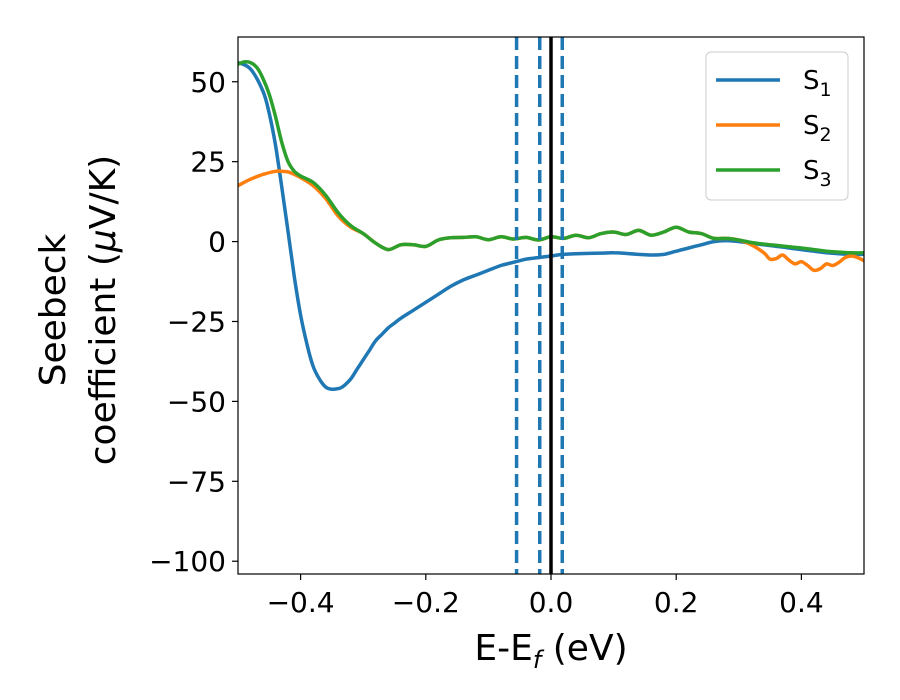  I want to click on y-tick-label: −25, so click(196, 321).